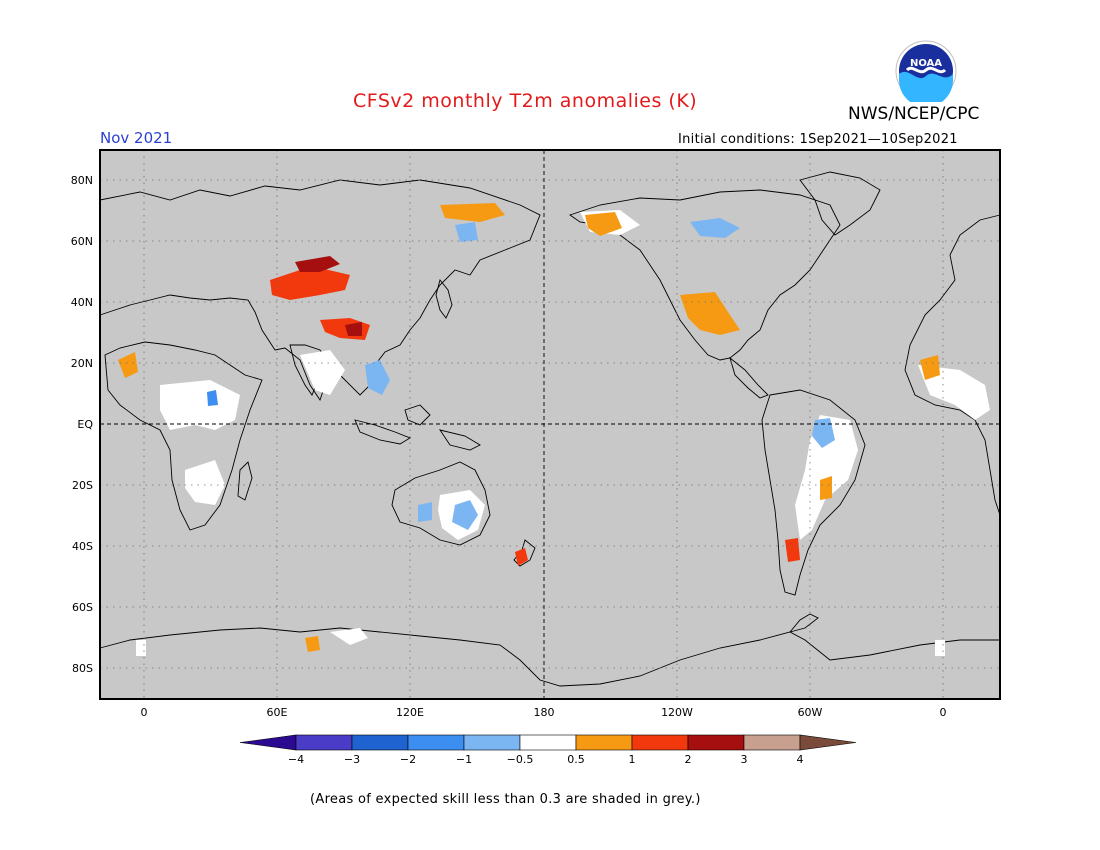  What do you see at coordinates (688, 759) in the screenshot?
I see `colorbar-label: 2` at bounding box center [688, 759].